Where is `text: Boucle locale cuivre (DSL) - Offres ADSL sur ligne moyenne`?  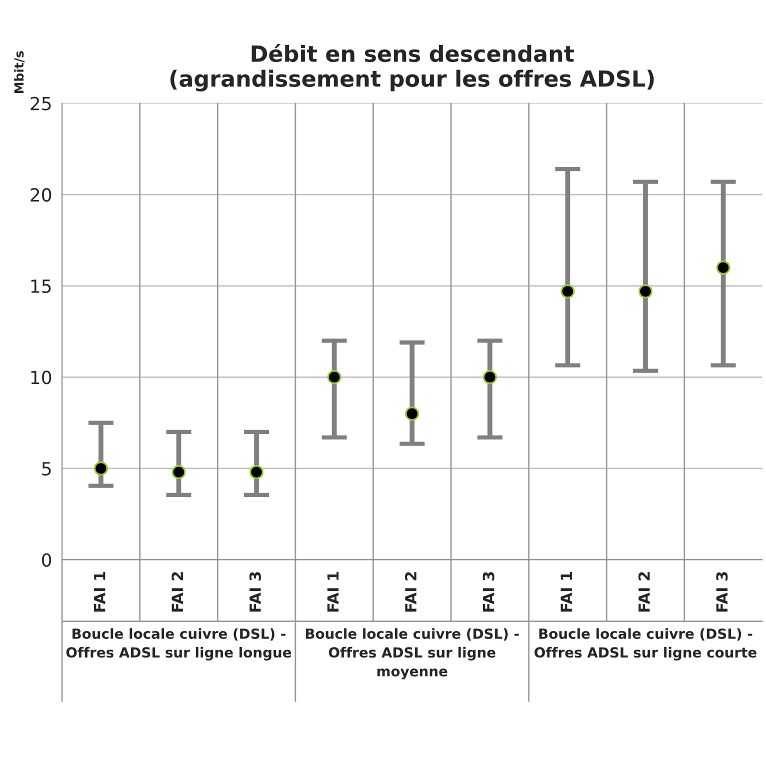 text: Boucle locale cuivre (DSL) - Offres ADSL sur ligne moyenne is located at coordinates (412, 654).